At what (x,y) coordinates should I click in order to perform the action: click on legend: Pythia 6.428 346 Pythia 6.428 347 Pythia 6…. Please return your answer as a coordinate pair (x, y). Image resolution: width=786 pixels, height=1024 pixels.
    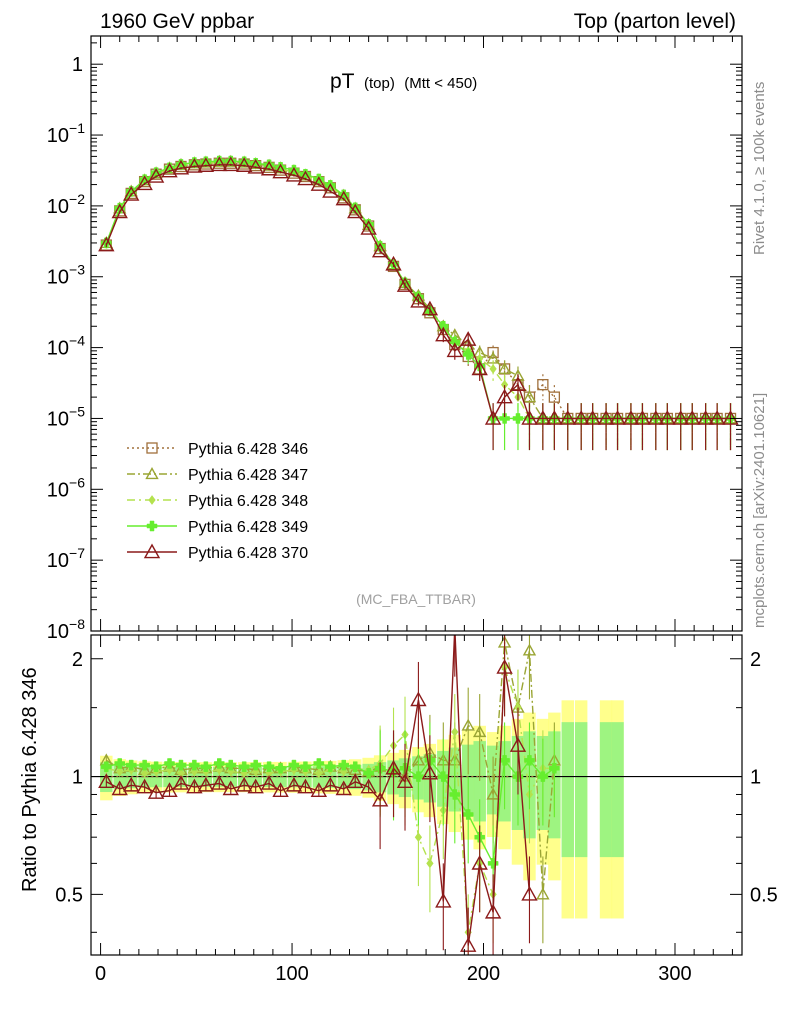
    Looking at the image, I should click on (217, 501).